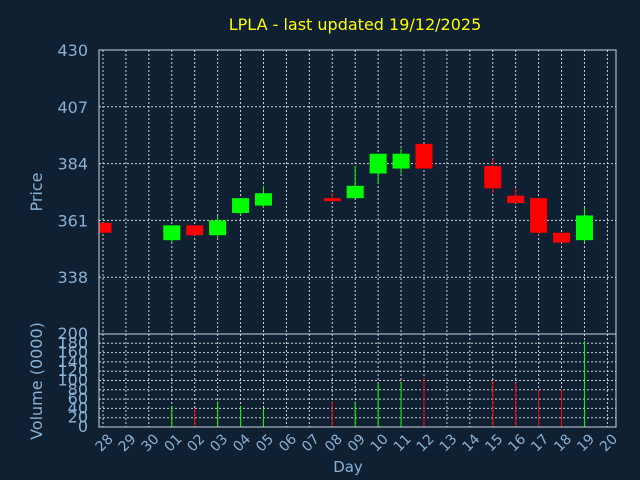 This screenshot has height=480, width=640. I want to click on price-tick-label: 384, so click(72, 164).